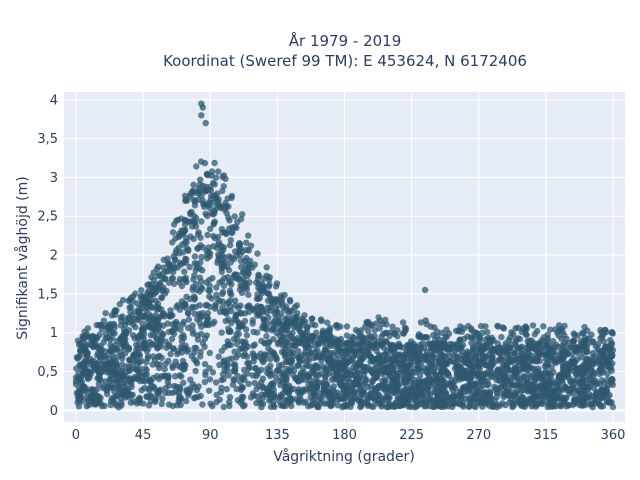 This screenshot has width=640, height=480. Describe the element at coordinates (546, 435) in the screenshot. I see `x-tick-label-7: 315` at that location.